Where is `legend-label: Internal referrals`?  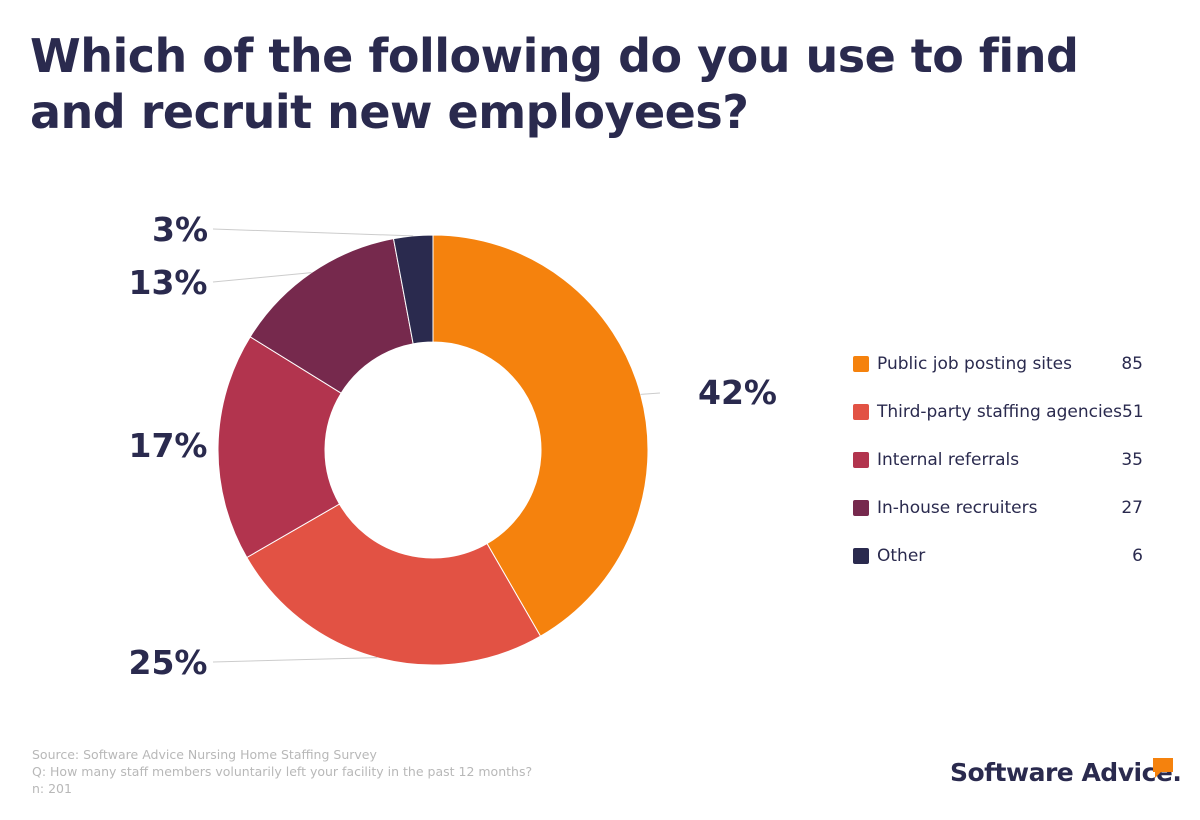 legend-label: Internal referrals is located at coordinates (948, 460).